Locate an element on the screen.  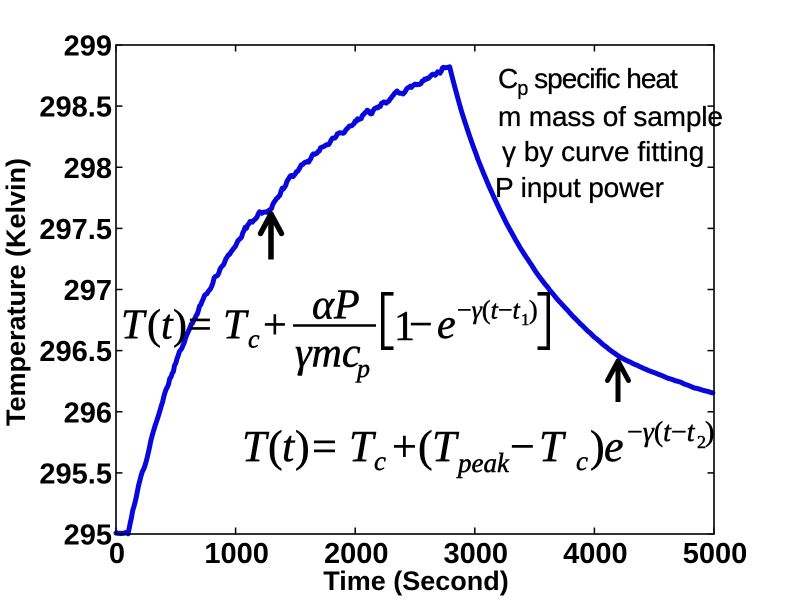
svg-text: 4000 is located at coordinates (595, 554).